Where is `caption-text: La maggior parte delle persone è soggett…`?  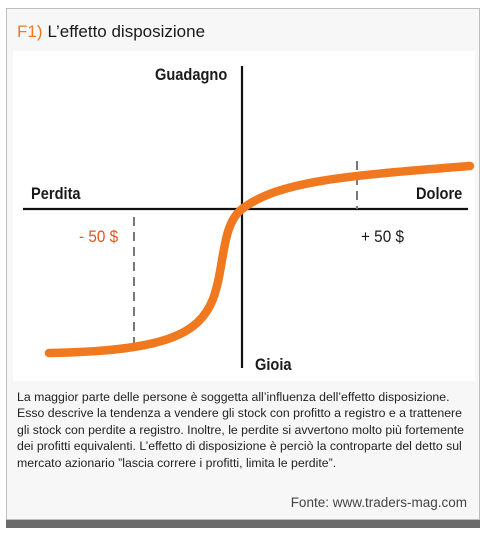 caption-text: La maggior parte delle persone è soggett… is located at coordinates (241, 430).